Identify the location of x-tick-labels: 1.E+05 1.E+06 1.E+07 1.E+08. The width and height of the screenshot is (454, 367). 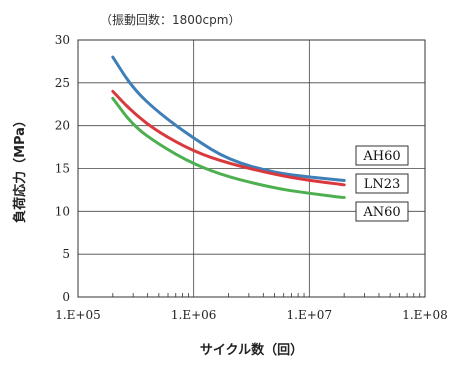
(251, 315).